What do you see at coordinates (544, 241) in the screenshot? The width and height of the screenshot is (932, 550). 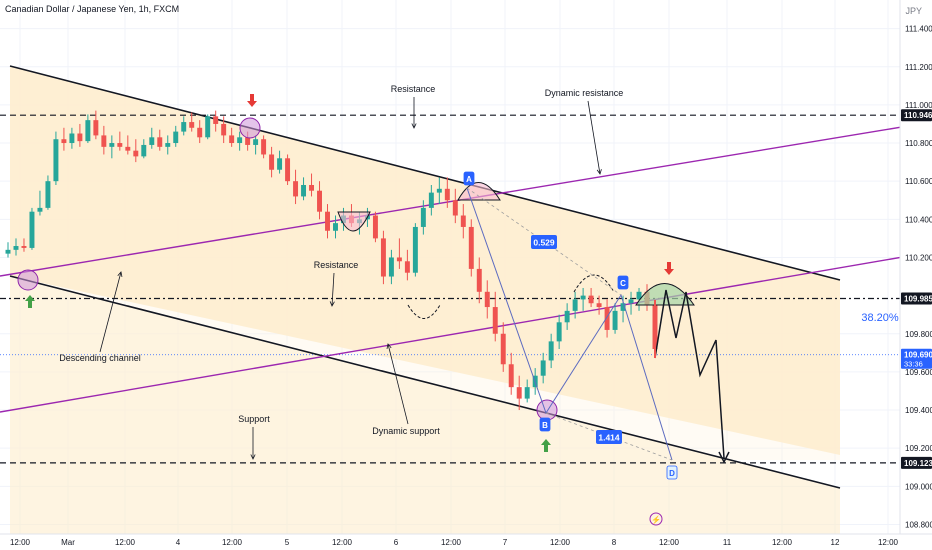 I see `ratio-line-ac` at bounding box center [544, 241].